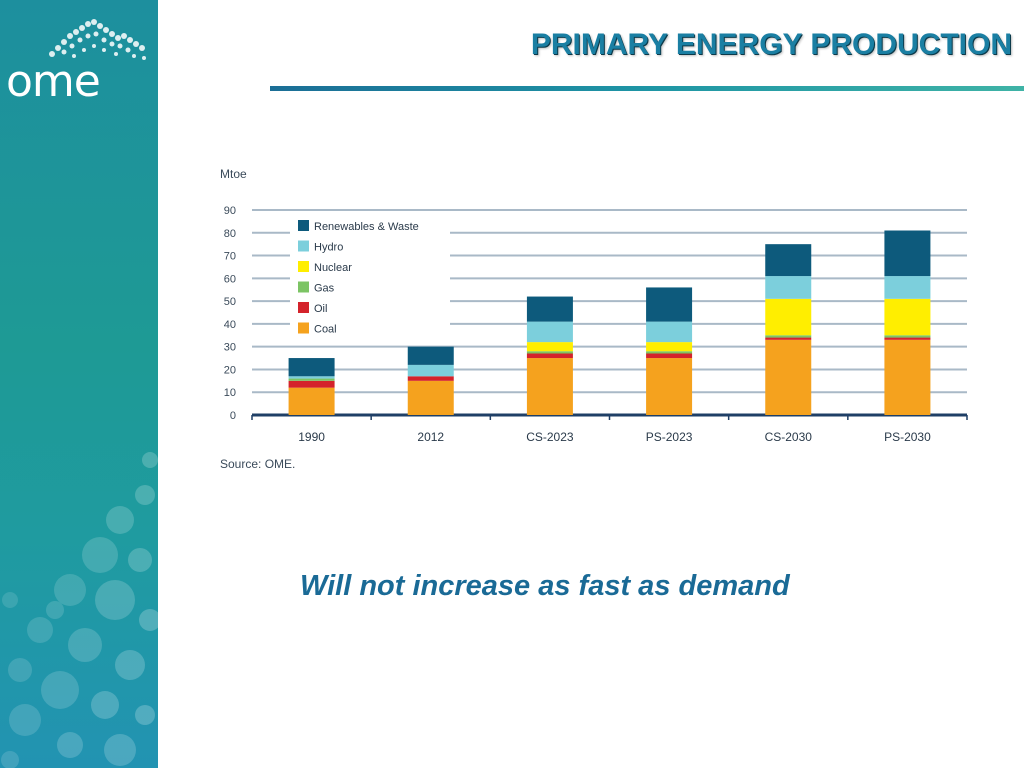 The height and width of the screenshot is (768, 1024). I want to click on legend-label: Oil, so click(320, 309).